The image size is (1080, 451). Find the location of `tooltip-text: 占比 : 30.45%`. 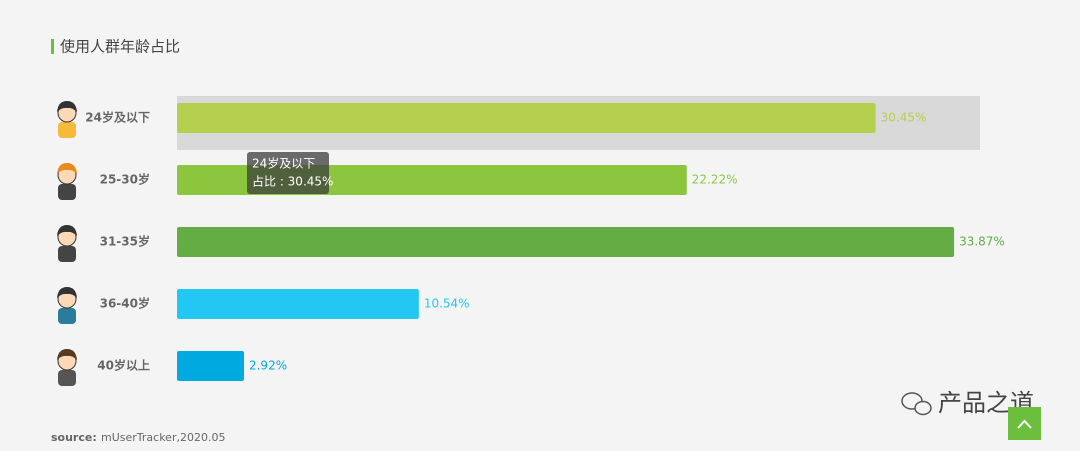

tooltip-text: 占比 : 30.45% is located at coordinates (292, 181).